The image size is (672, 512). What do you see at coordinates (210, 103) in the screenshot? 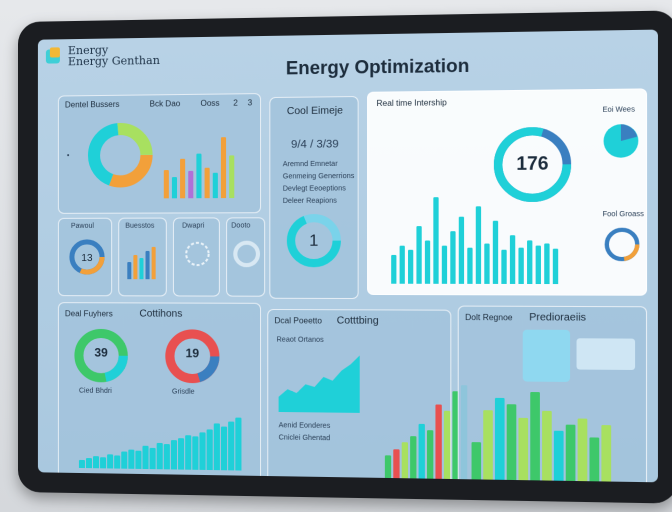
I see `tab-ooss: Ooss` at bounding box center [210, 103].